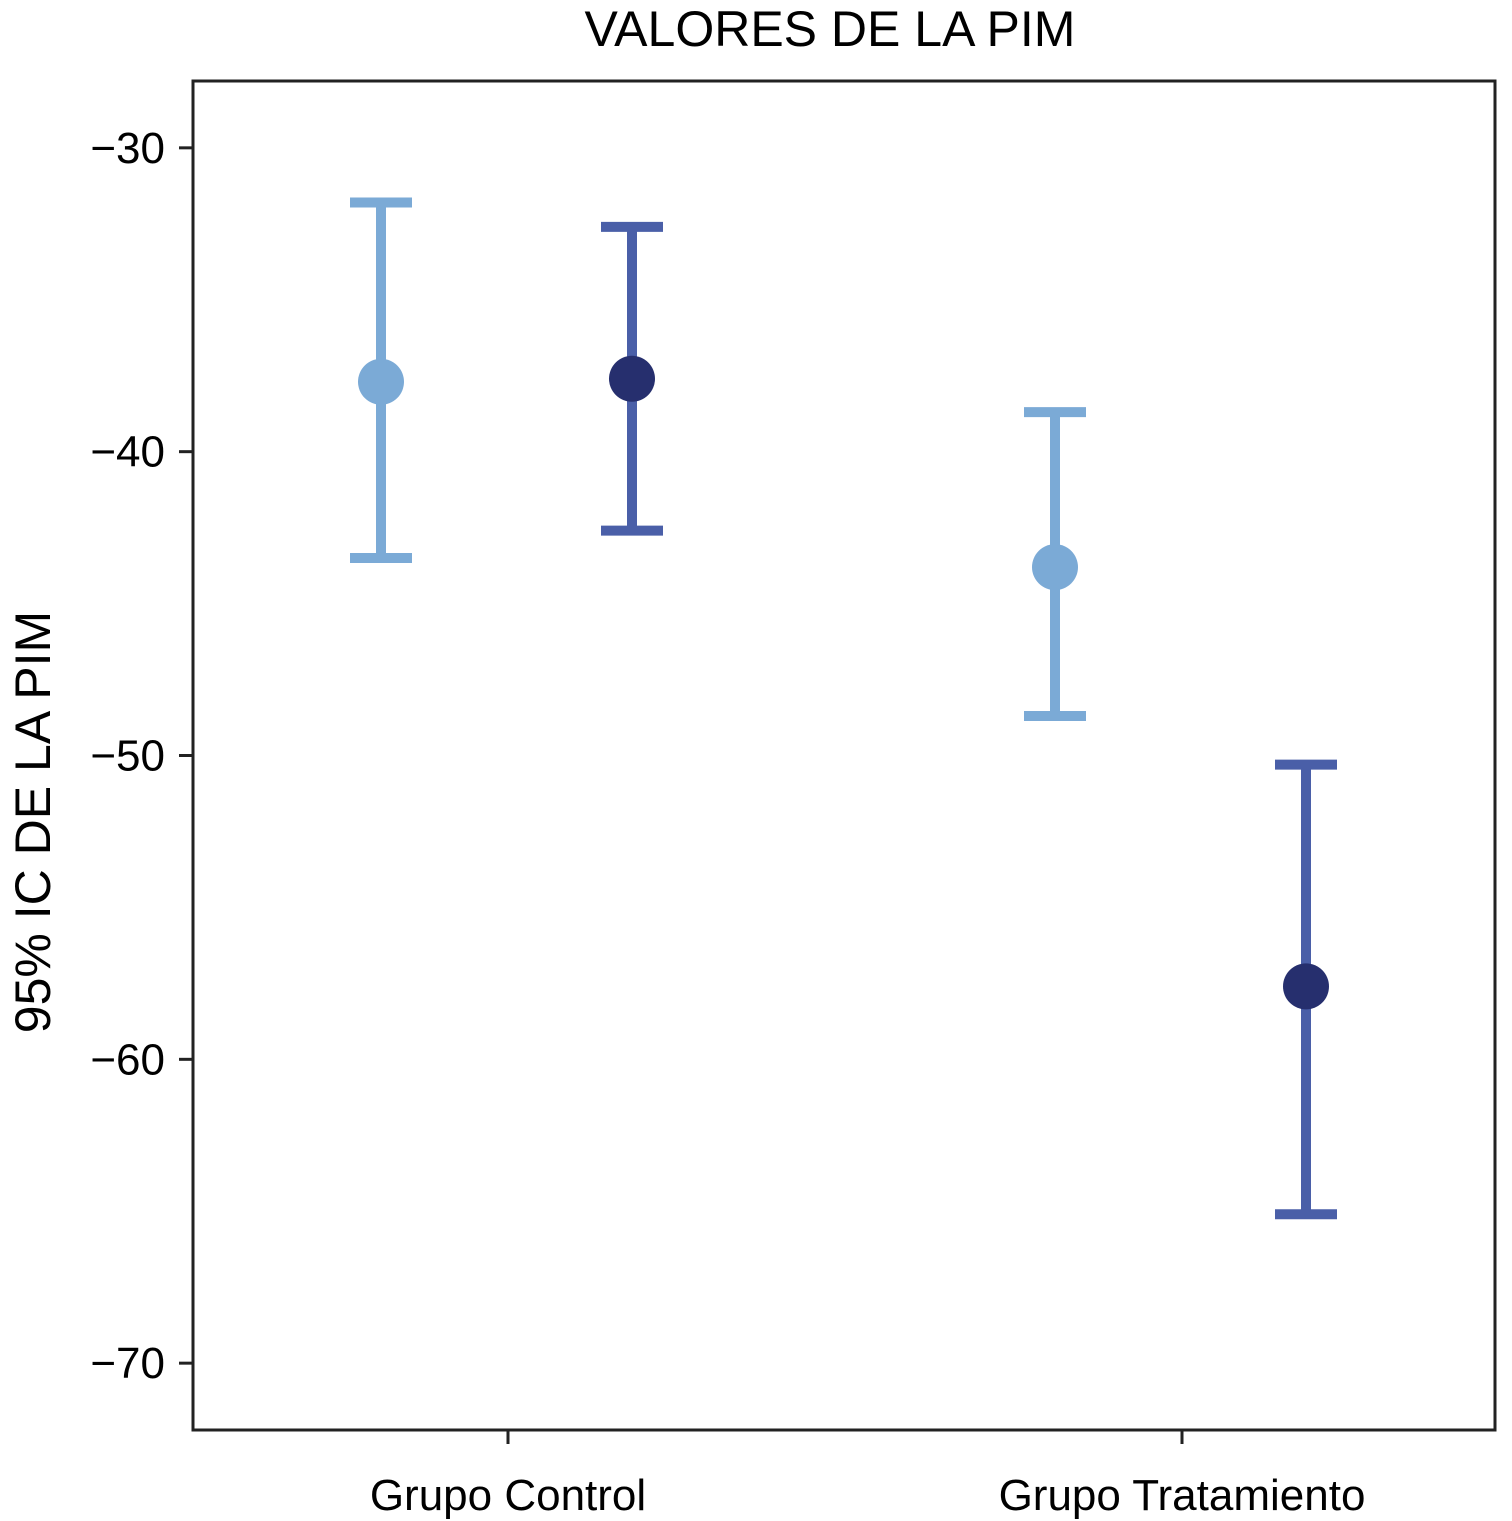  What do you see at coordinates (868, 1475) in the screenshot?
I see `x-axis: Grupo Control Grupo Tratamiento` at bounding box center [868, 1475].